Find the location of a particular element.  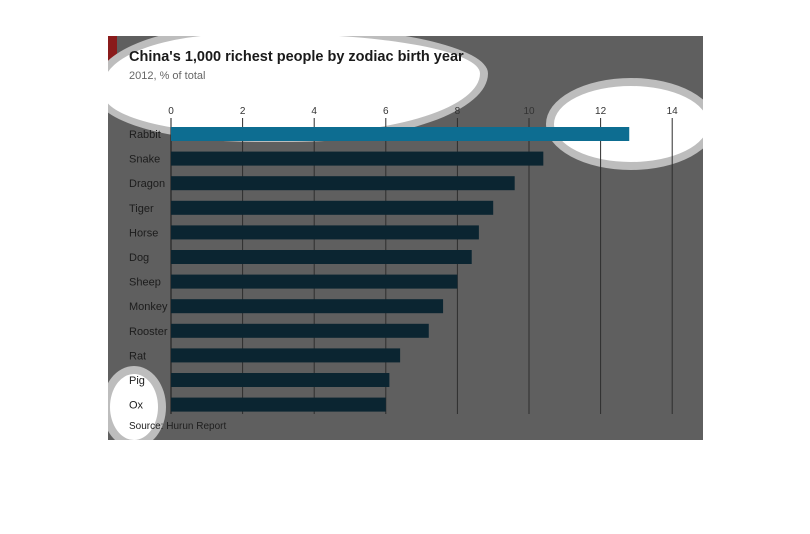

x-tick-label: 8 is located at coordinates (458, 111).